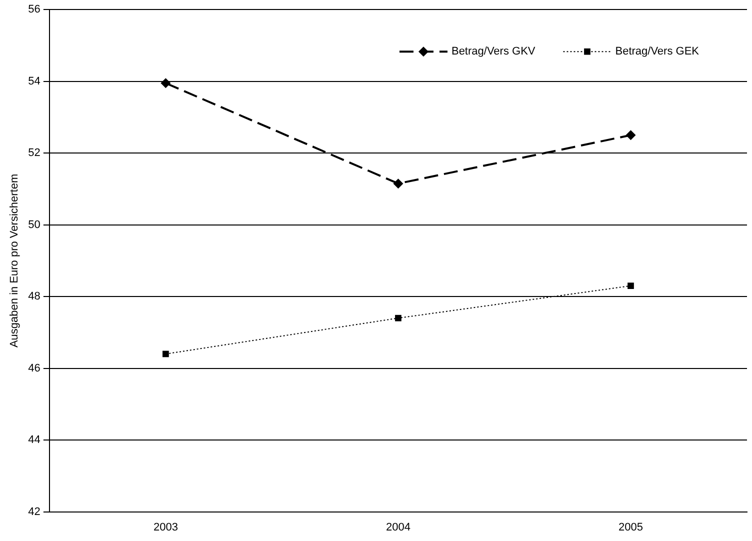  I want to click on x-tick-label: 2003, so click(165, 527).